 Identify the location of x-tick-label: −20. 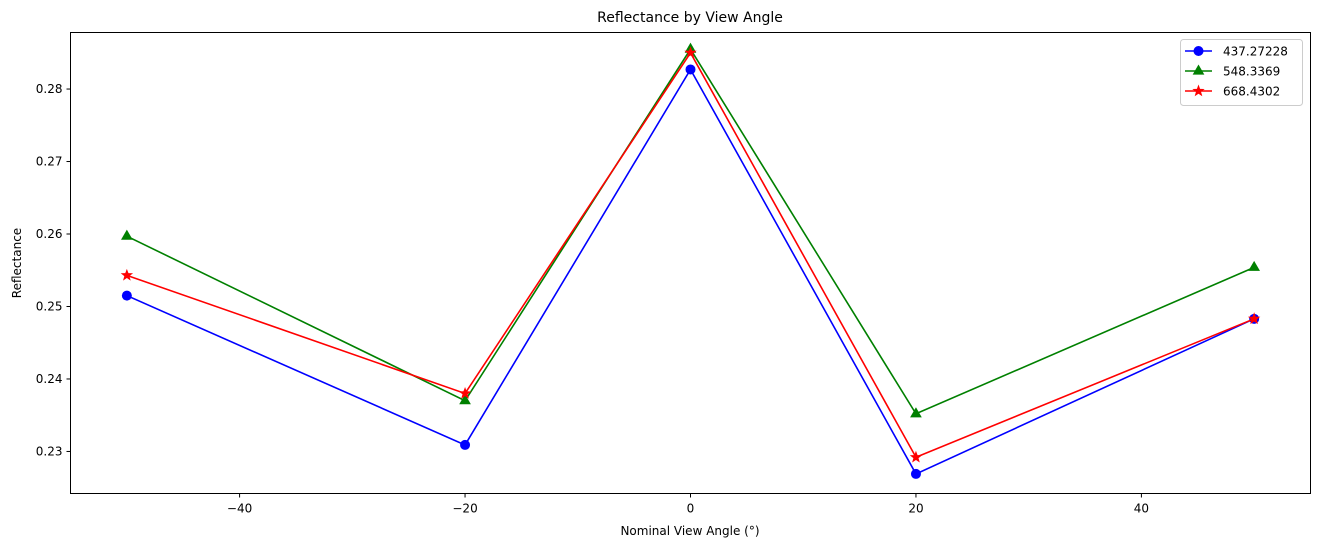
(464, 509).